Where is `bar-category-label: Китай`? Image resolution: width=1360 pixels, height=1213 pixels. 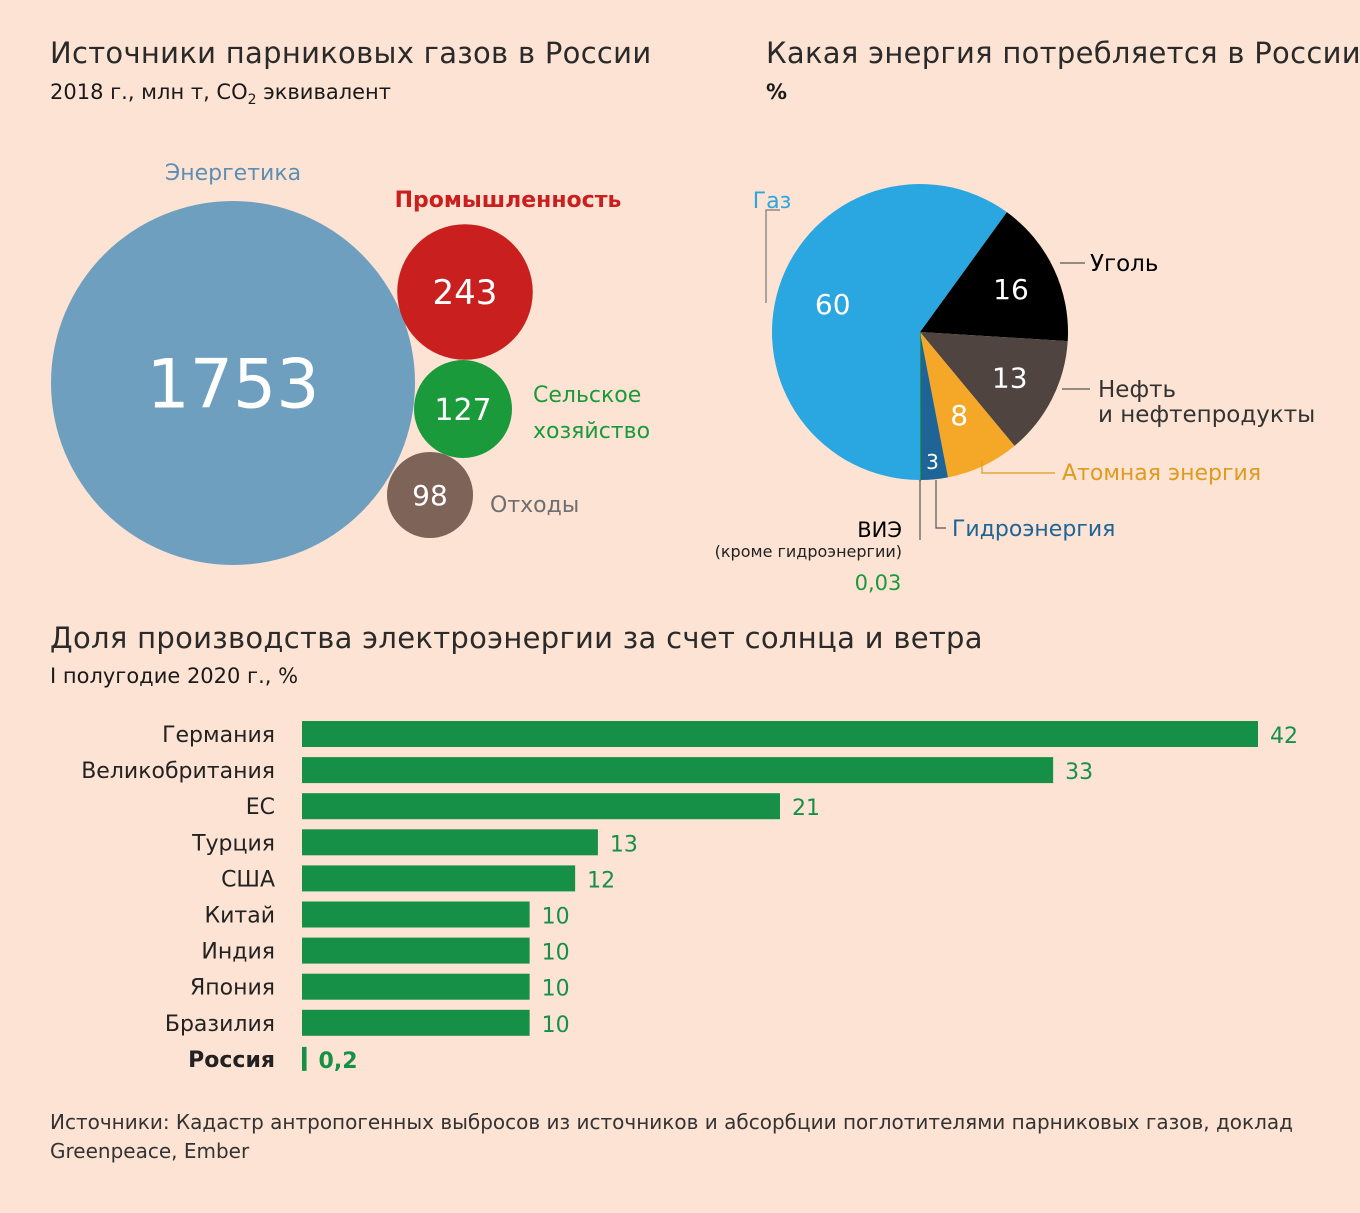
bar-category-label: Китай is located at coordinates (239, 916).